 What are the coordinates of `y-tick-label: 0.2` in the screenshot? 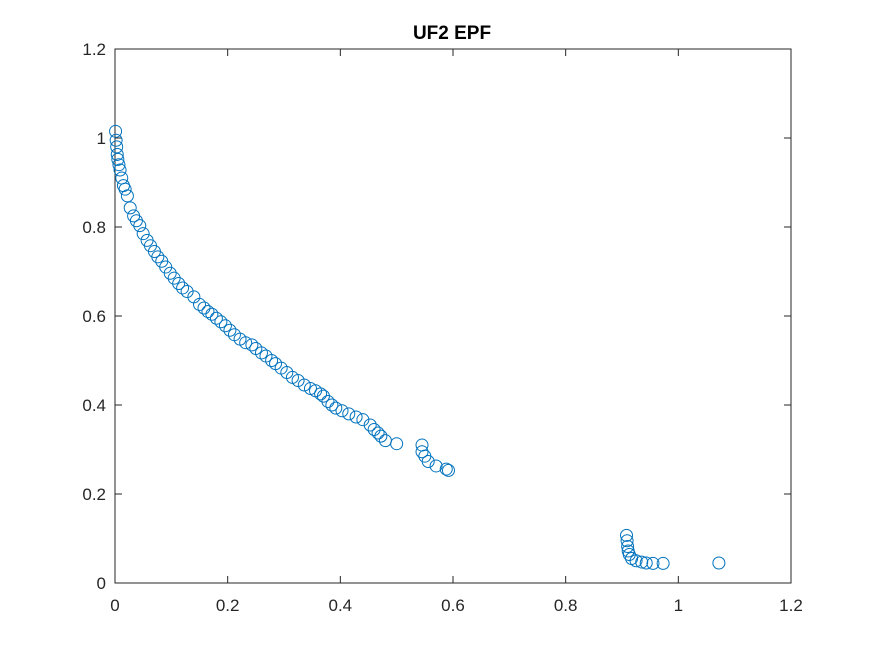 It's located at (94, 494).